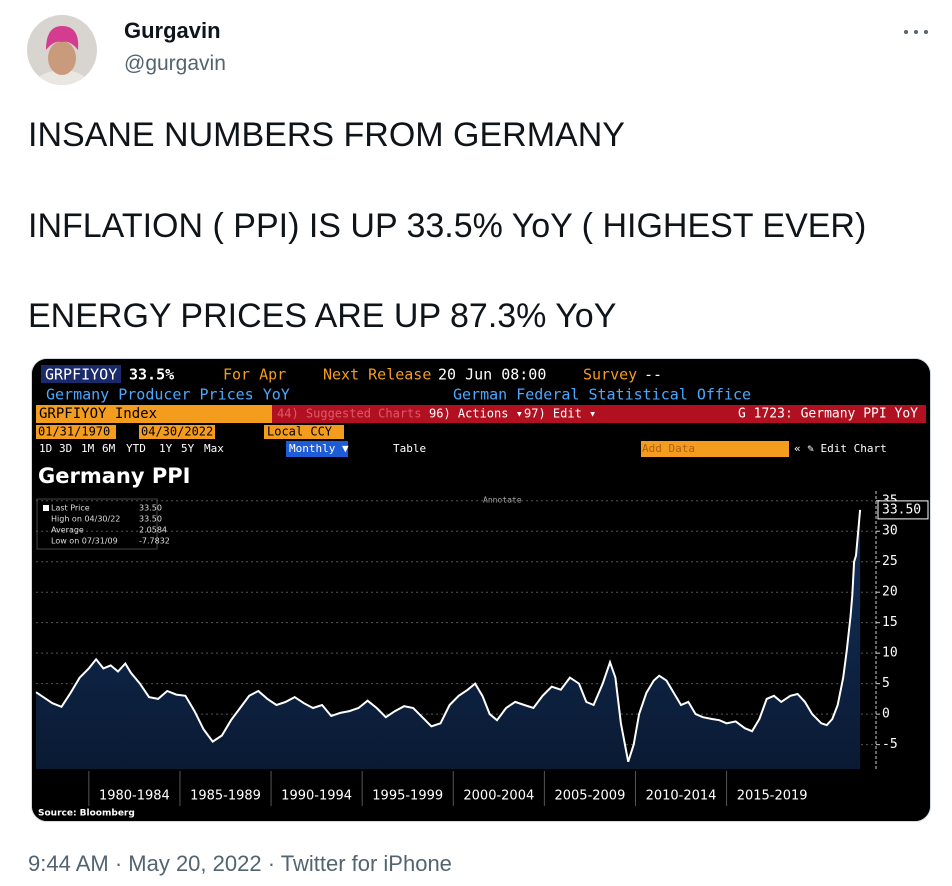 Image resolution: width=952 pixels, height=886 pixels. Describe the element at coordinates (175, 63) in the screenshot. I see `author-handle: @gurgavin` at that location.